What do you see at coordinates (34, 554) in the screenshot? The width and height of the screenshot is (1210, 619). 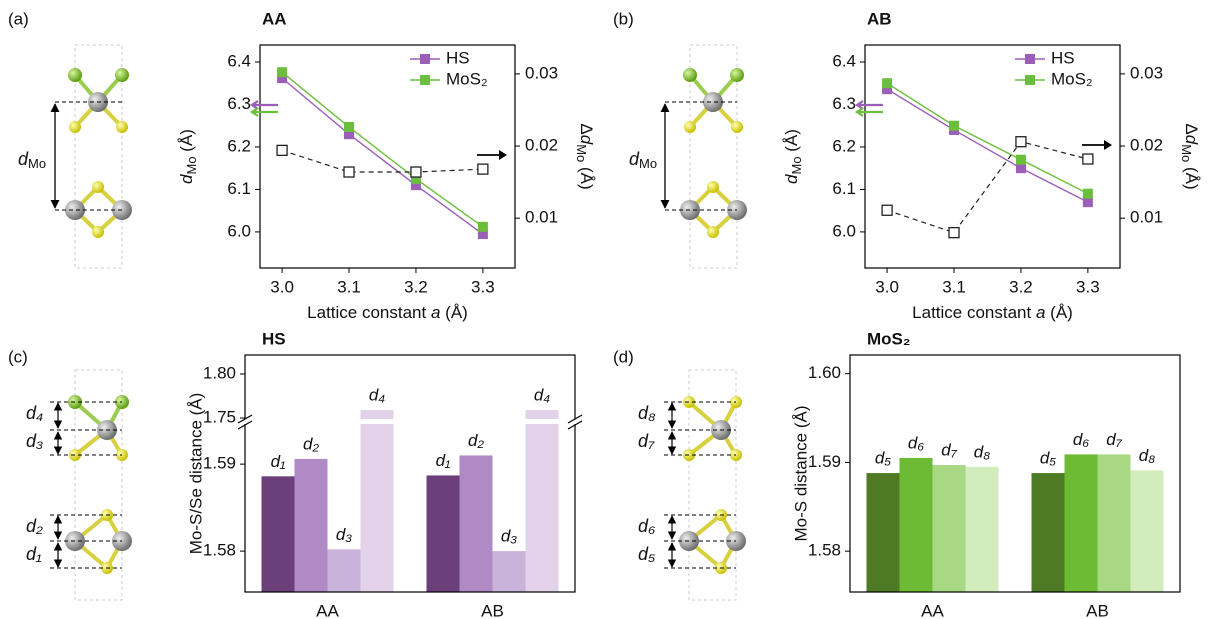 I see `structure-label: d₁` at bounding box center [34, 554].